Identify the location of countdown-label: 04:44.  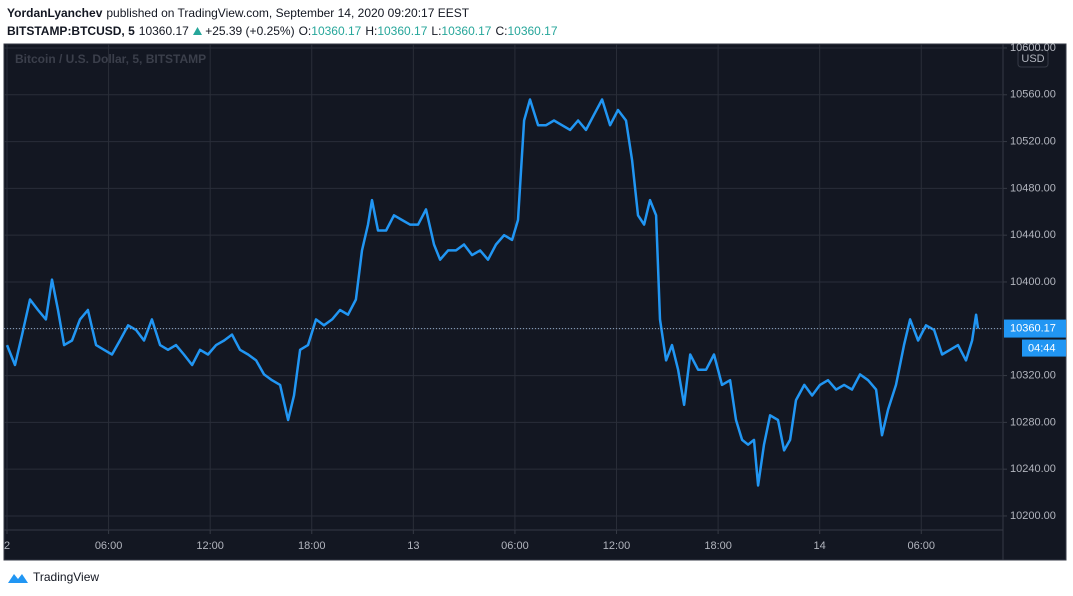
(1042, 348).